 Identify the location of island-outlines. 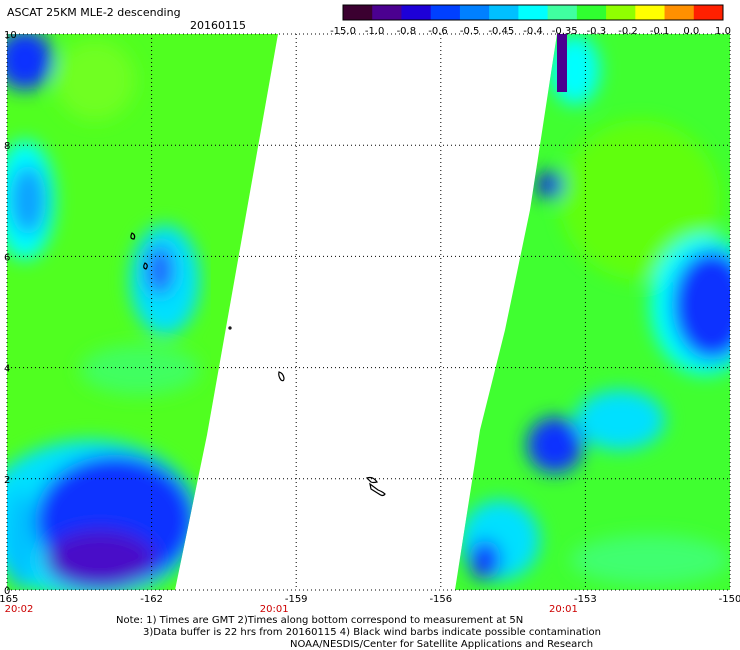
(258, 364).